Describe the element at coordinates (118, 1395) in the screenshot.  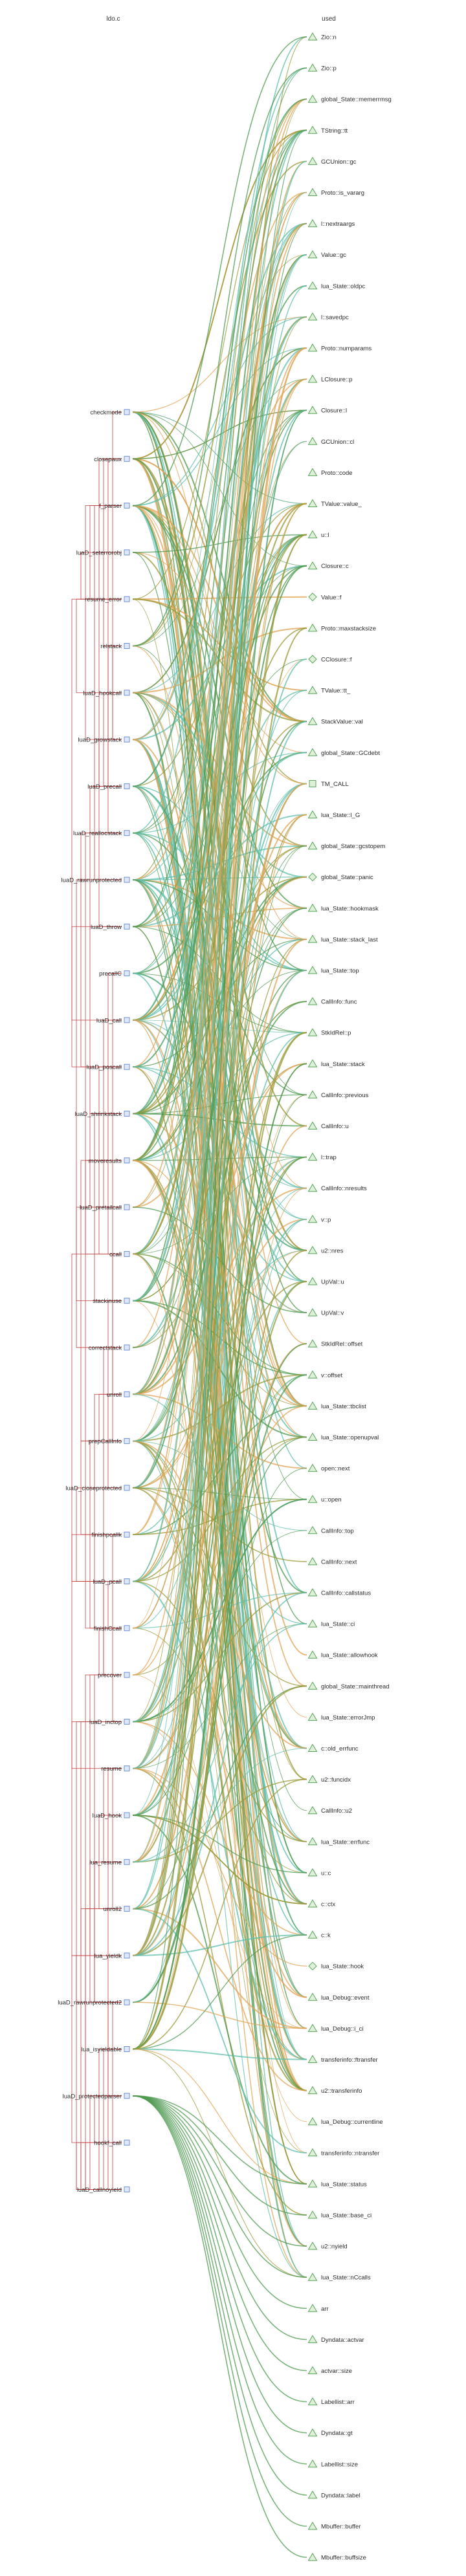
I see `function-node: unroll` at that location.